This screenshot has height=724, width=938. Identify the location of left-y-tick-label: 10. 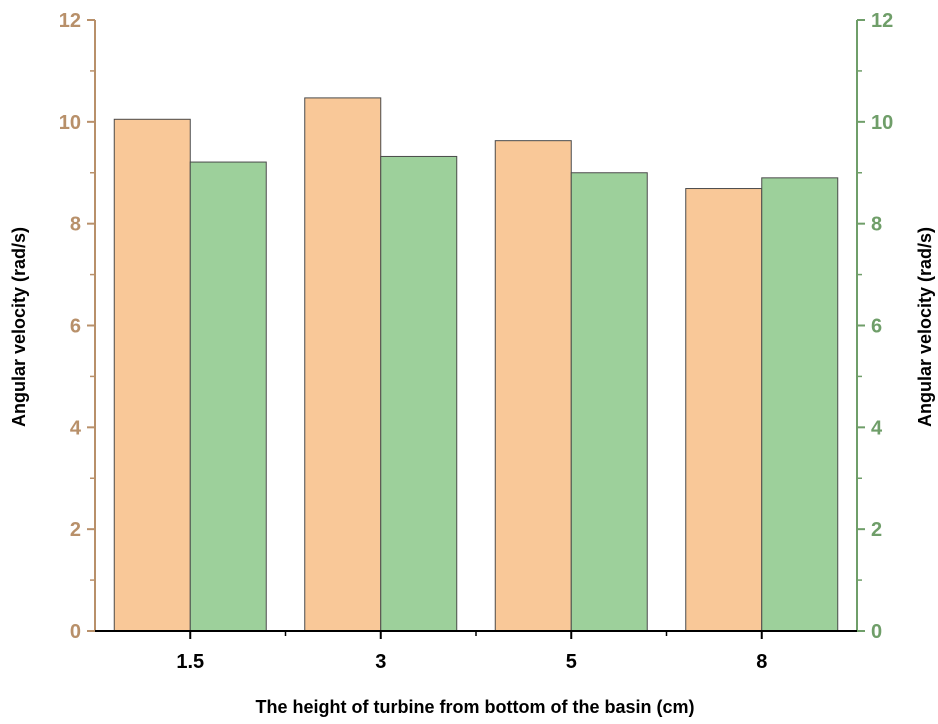
(70, 123).